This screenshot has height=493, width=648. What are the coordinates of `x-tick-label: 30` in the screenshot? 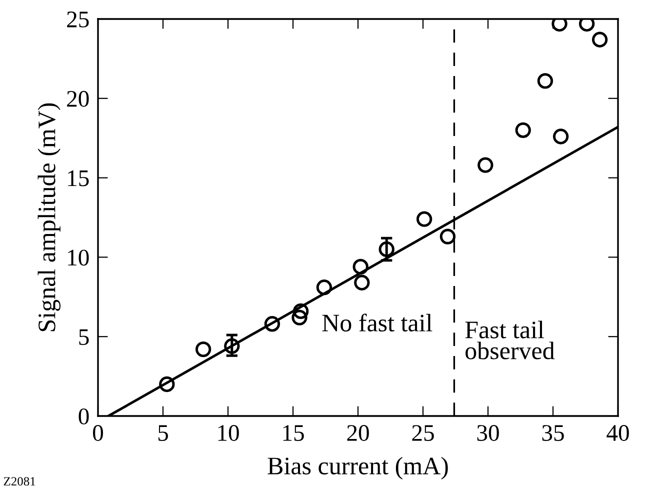 It's located at (488, 433).